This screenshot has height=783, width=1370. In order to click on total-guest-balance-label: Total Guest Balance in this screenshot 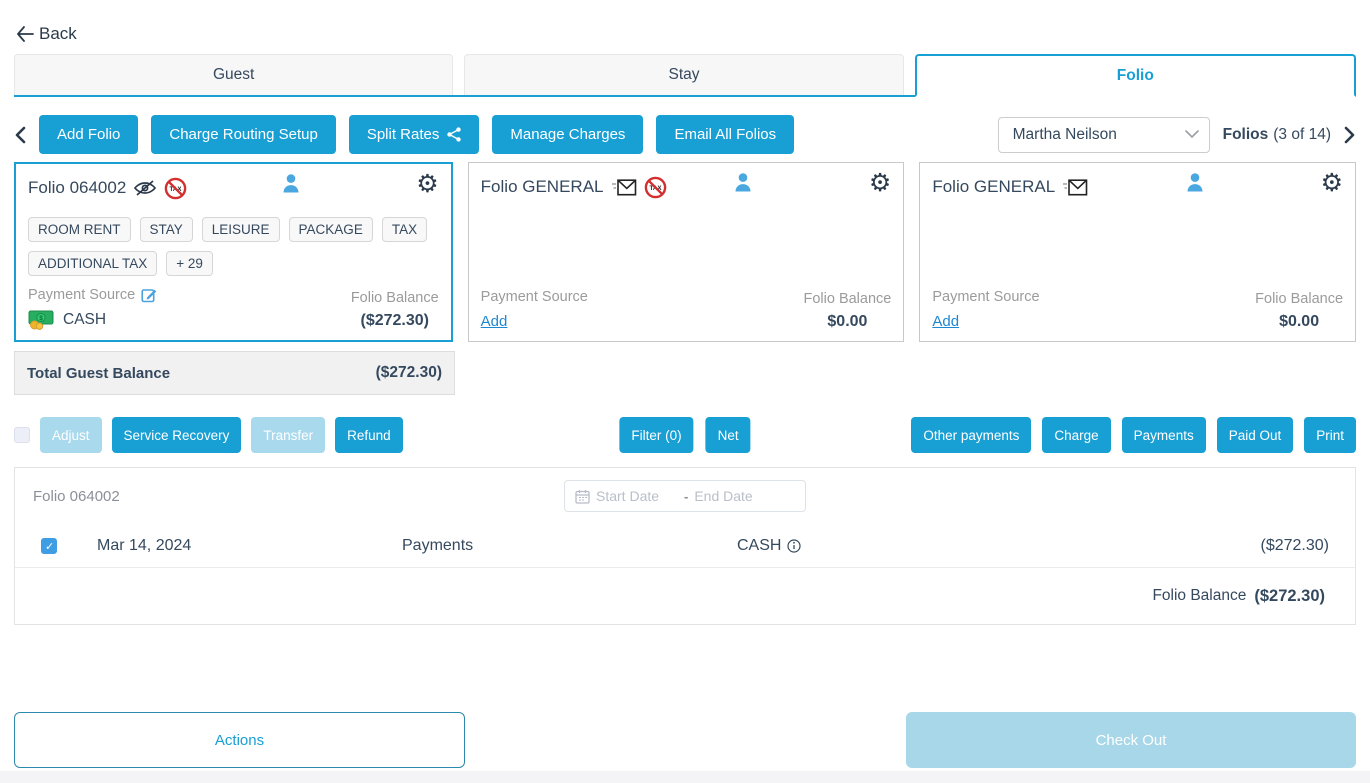, I will do `click(99, 373)`.